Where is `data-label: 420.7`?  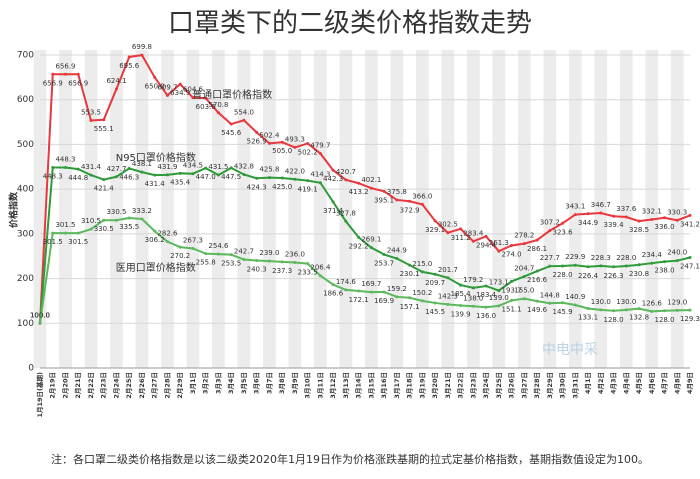 data-label: 420.7 is located at coordinates (346, 172).